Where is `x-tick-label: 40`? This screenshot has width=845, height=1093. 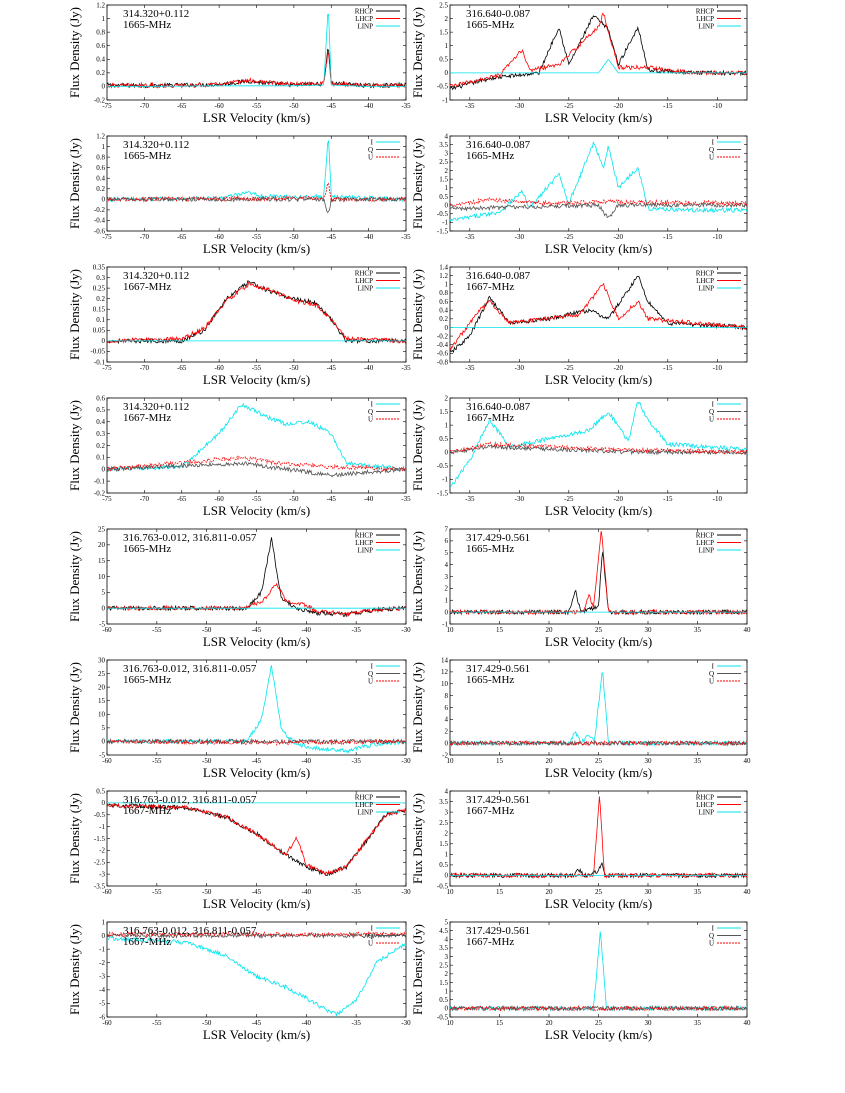
x-tick-label: 40 is located at coordinates (748, 630).